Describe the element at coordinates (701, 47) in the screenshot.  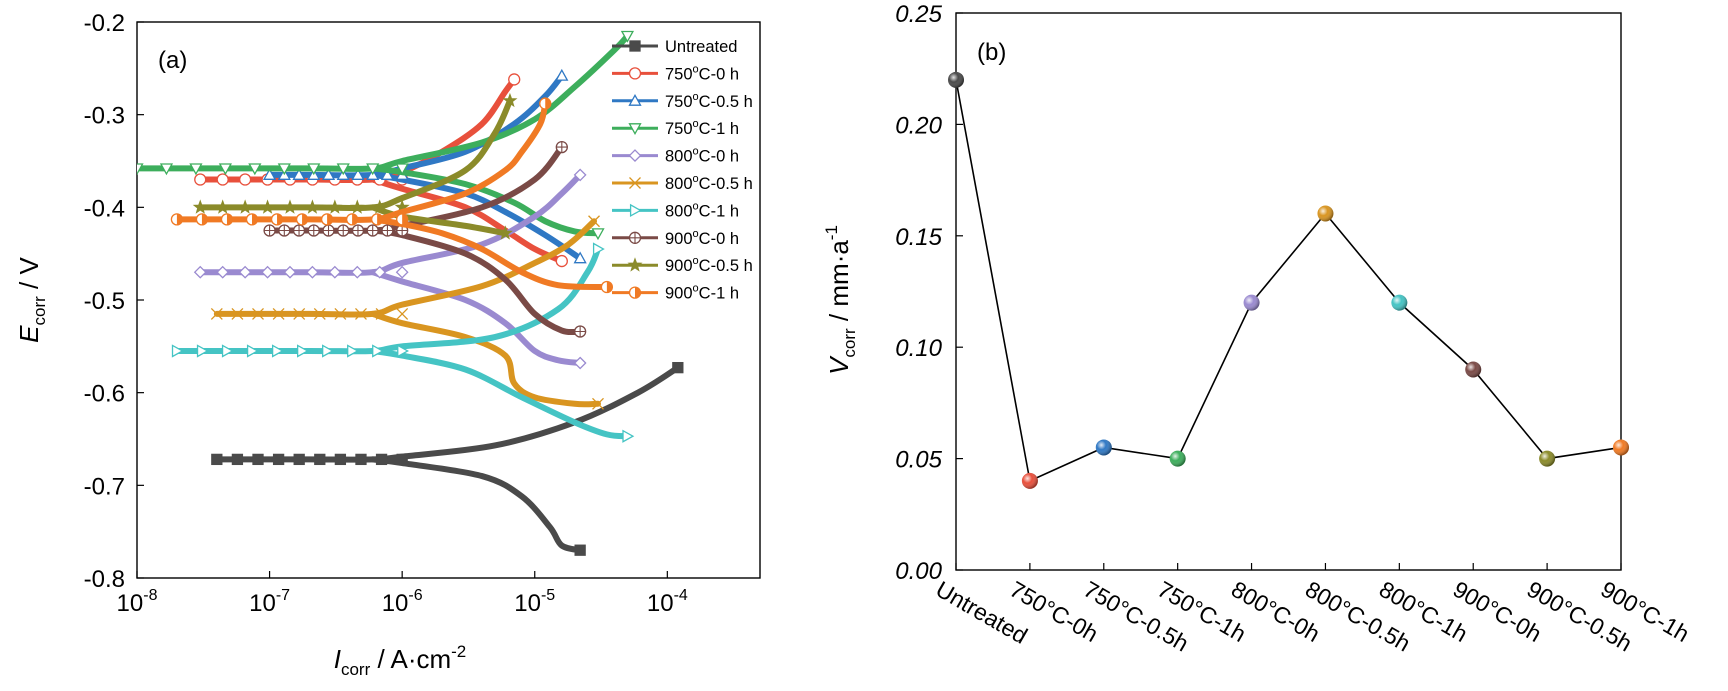
I see `legend-label: Untreated` at that location.